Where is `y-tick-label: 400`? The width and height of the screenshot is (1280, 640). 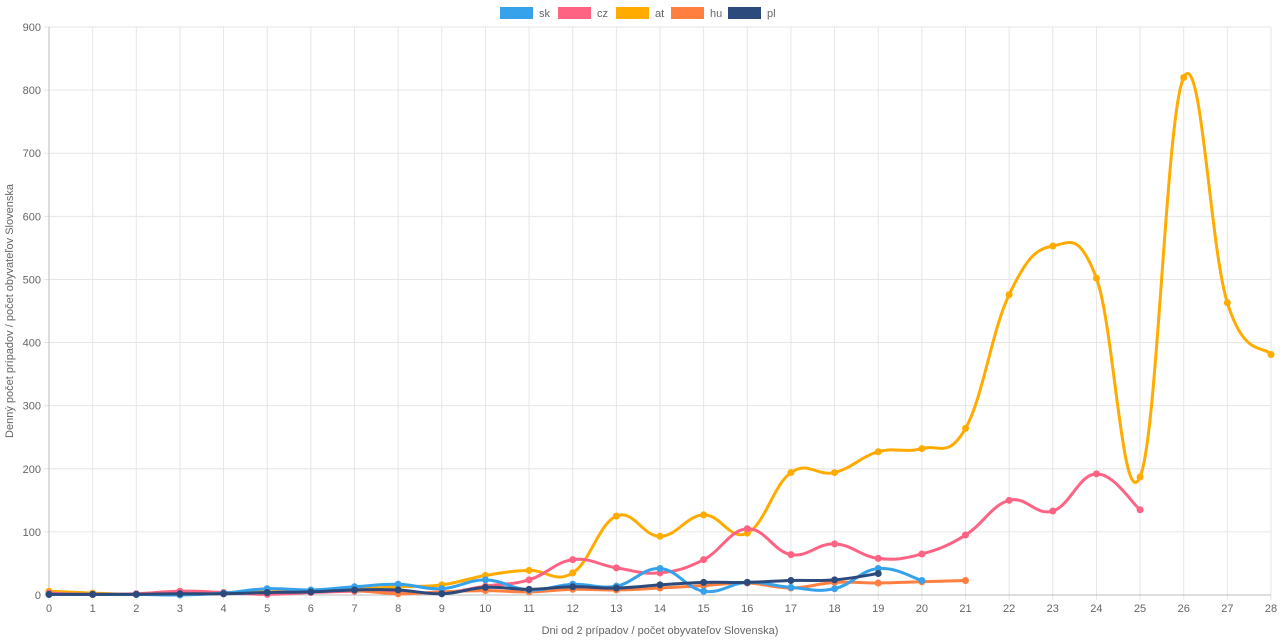
y-tick-label: 400 is located at coordinates (32, 344).